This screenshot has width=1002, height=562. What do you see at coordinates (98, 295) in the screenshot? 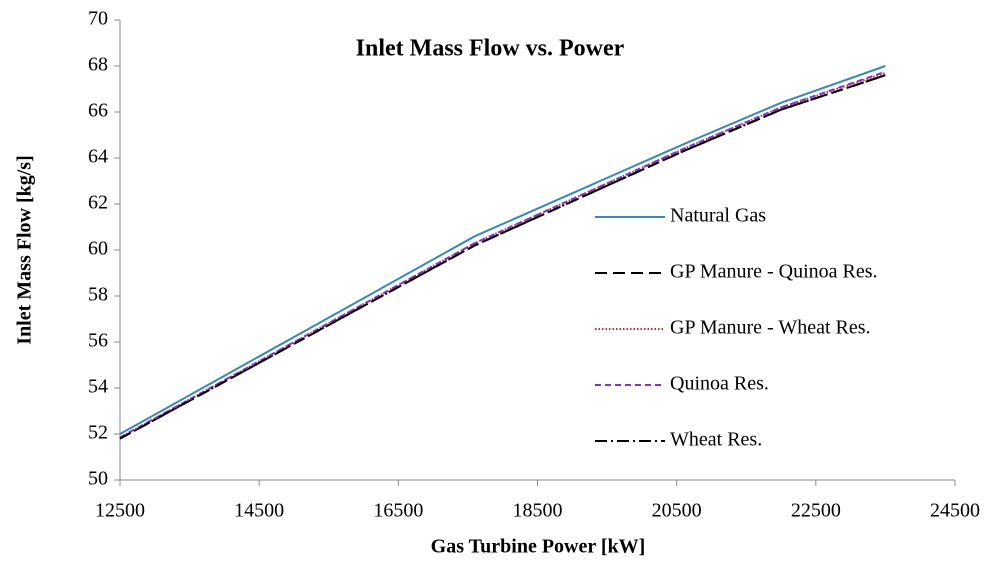
I see `y-tick-label: 58` at bounding box center [98, 295].